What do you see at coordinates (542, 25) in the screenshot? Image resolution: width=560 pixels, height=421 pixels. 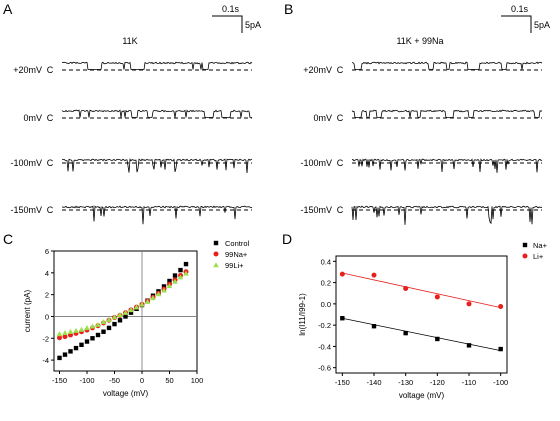 I see `panel-b-scalebar-current: 5pA` at bounding box center [542, 25].